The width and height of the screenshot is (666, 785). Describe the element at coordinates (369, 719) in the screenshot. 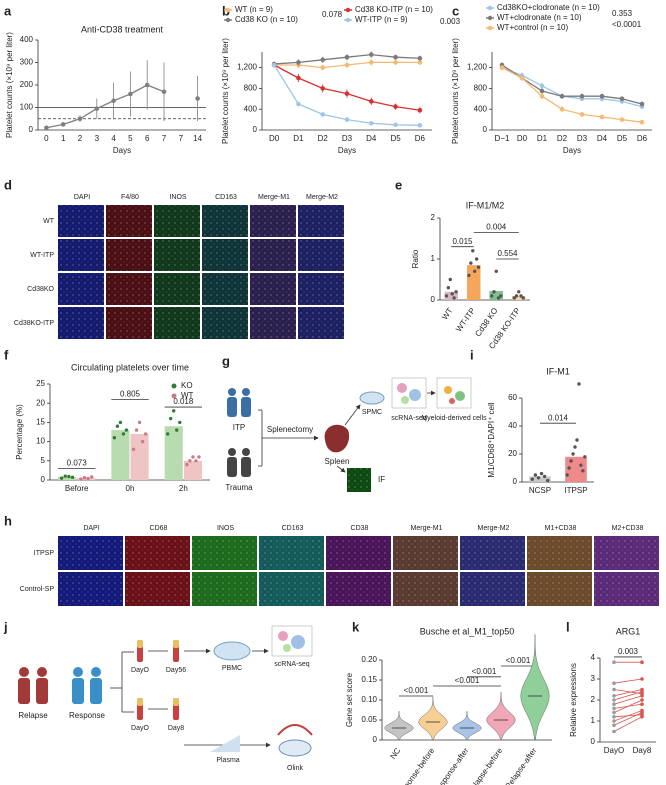

I see `y-tick-label: 0.05` at that location.